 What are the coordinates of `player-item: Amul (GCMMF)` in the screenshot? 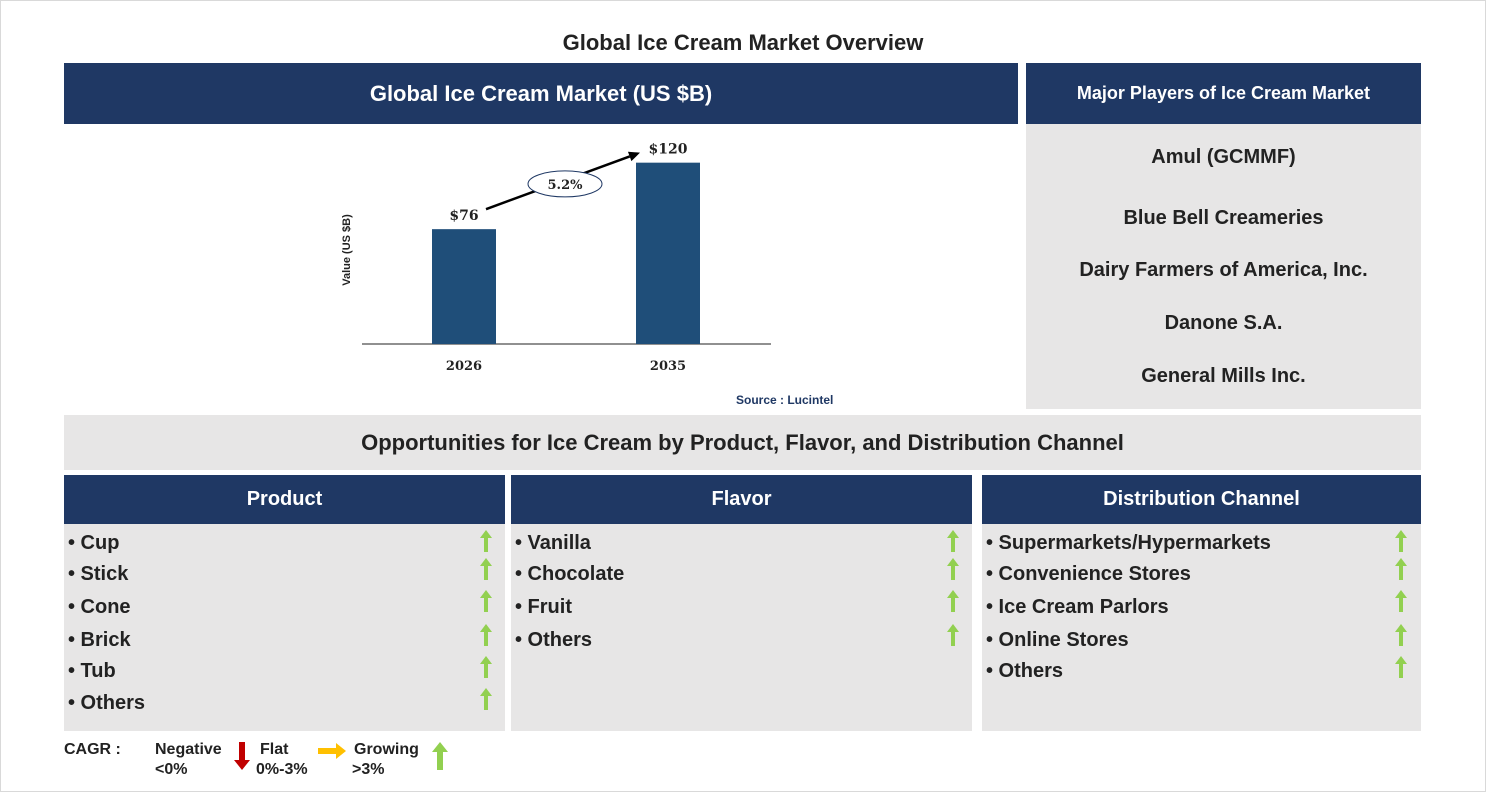 It's located at (1223, 157).